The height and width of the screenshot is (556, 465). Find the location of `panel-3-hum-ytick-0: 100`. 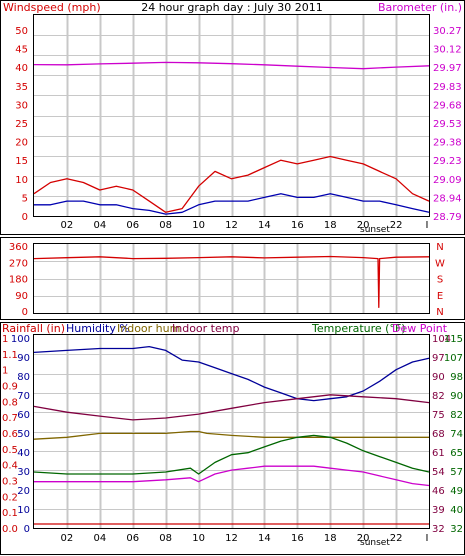

panel-3-hum-ytick-0: 100 is located at coordinates (20, 339).